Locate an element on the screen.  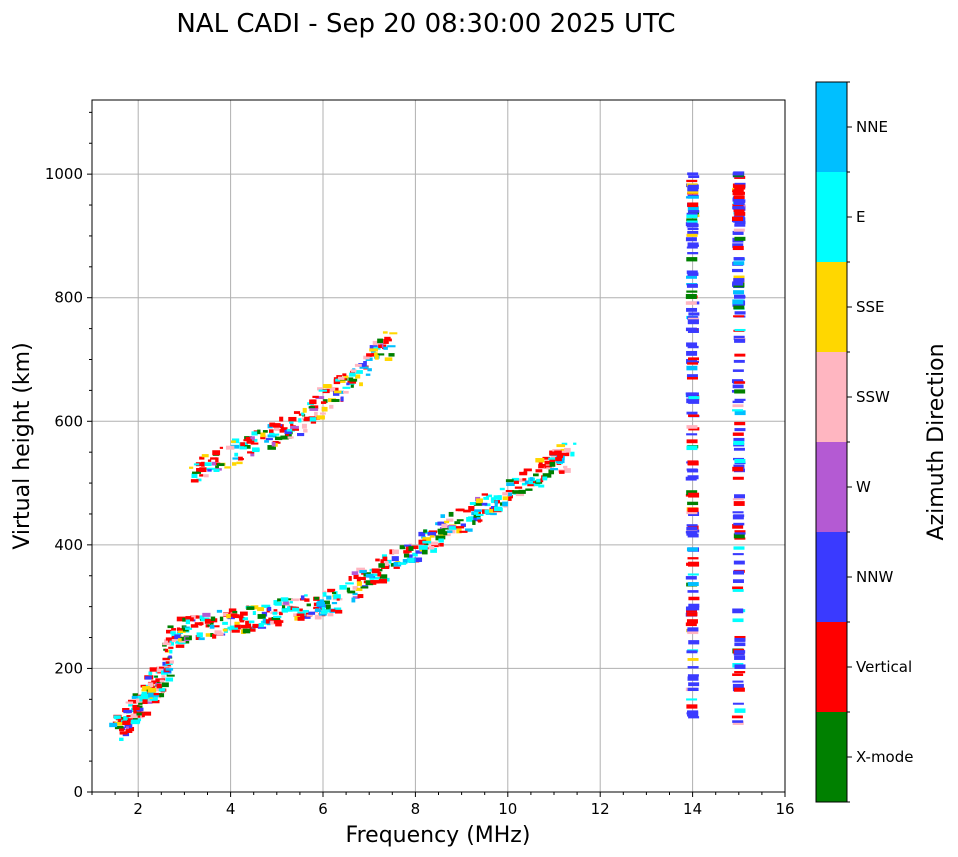
x-tick-label: 10 is located at coordinates (507, 809).